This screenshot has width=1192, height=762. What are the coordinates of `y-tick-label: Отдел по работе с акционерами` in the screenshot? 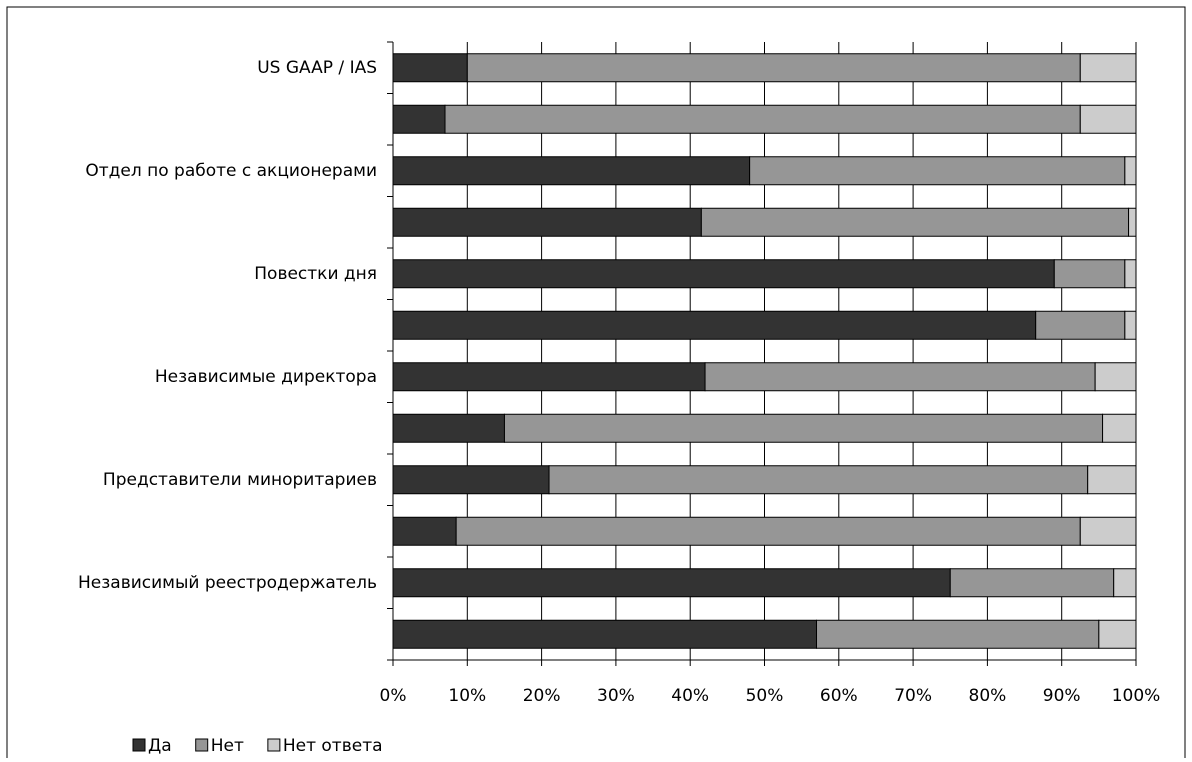 It's located at (231, 171).